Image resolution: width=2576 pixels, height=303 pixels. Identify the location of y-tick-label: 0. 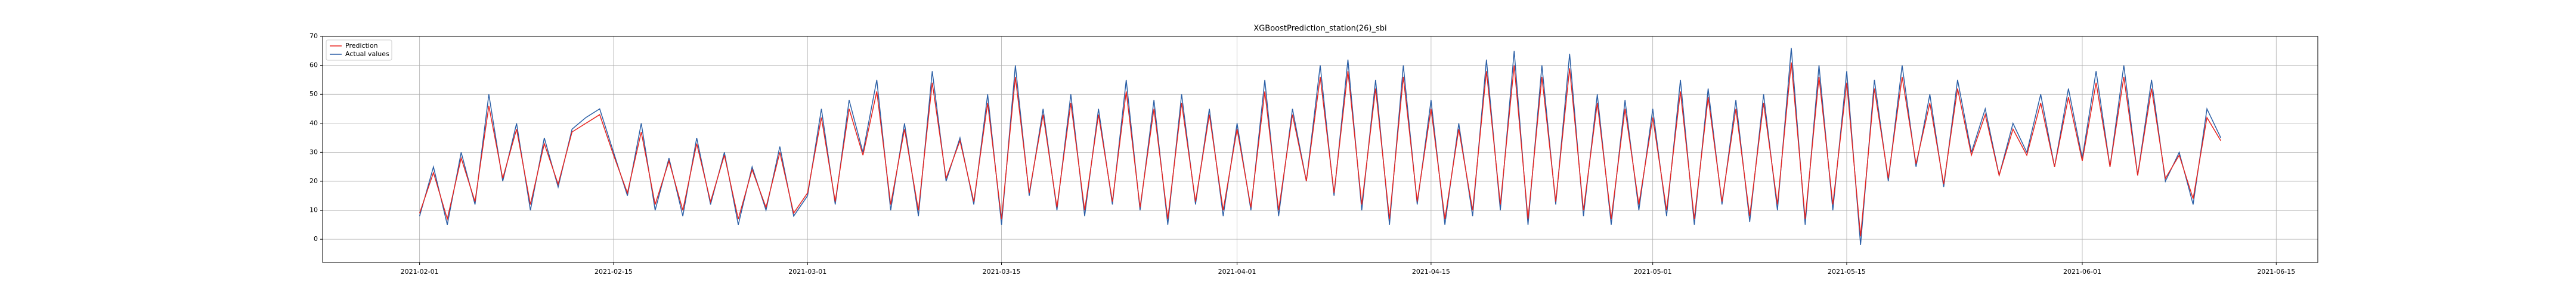
(316, 239).